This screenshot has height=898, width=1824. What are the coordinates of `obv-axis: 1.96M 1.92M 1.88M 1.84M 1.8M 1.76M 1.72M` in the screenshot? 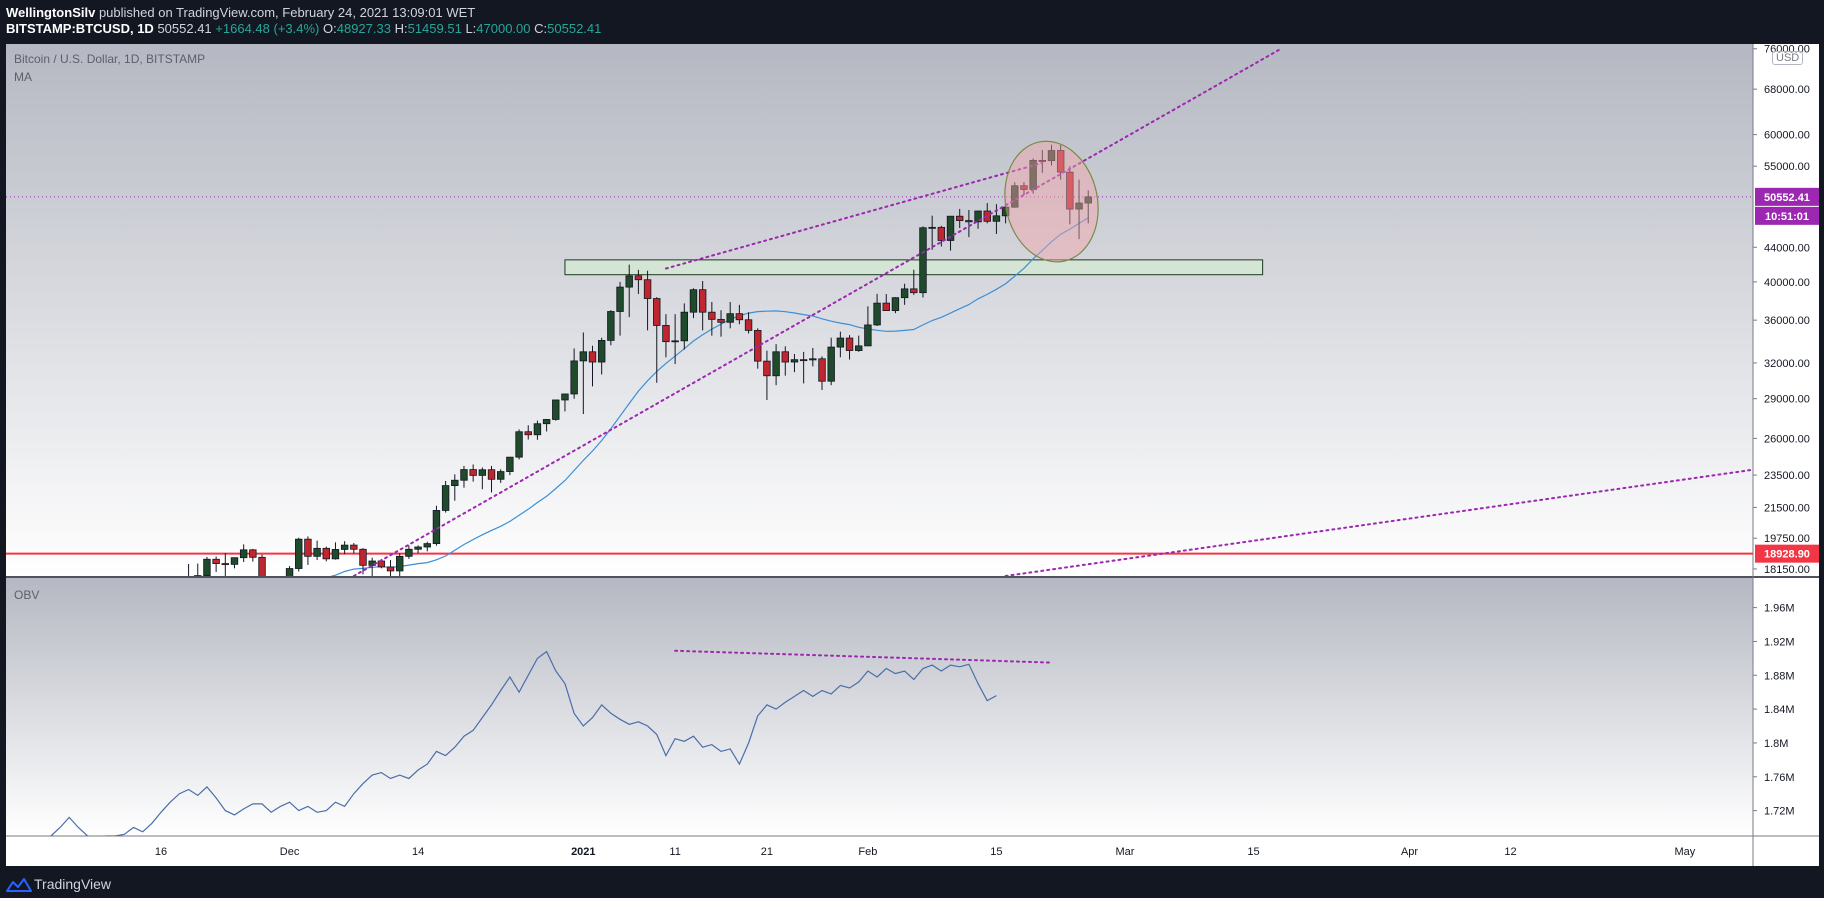 It's located at (1774, 710).